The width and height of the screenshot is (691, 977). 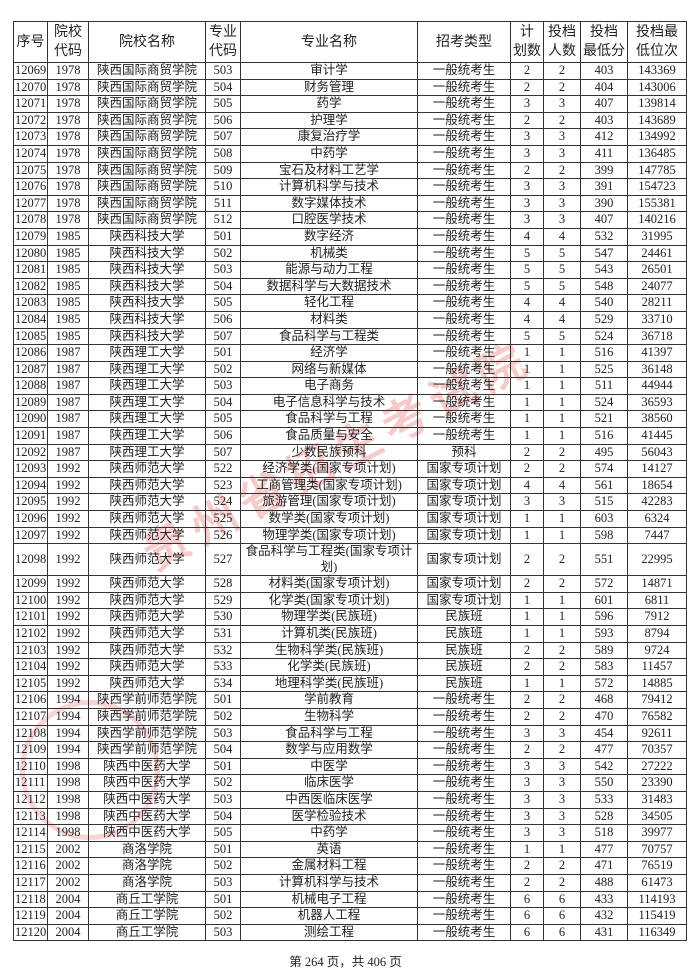 I want to click on table-row: 12080 1985 陕西科技大学 502 机械类 一般统考生 5 5 547 24461, so click(x=350, y=253).